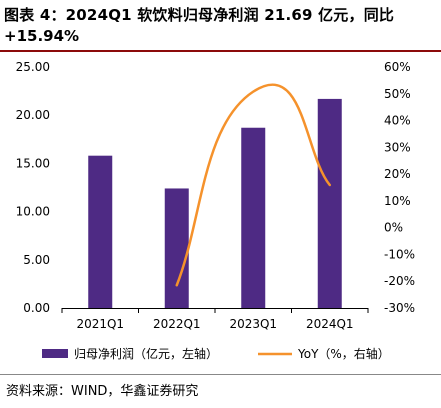 This screenshot has height=408, width=441. What do you see at coordinates (42, 36) in the screenshot?
I see `chart-title-line-2: +15.94%` at bounding box center [42, 36].